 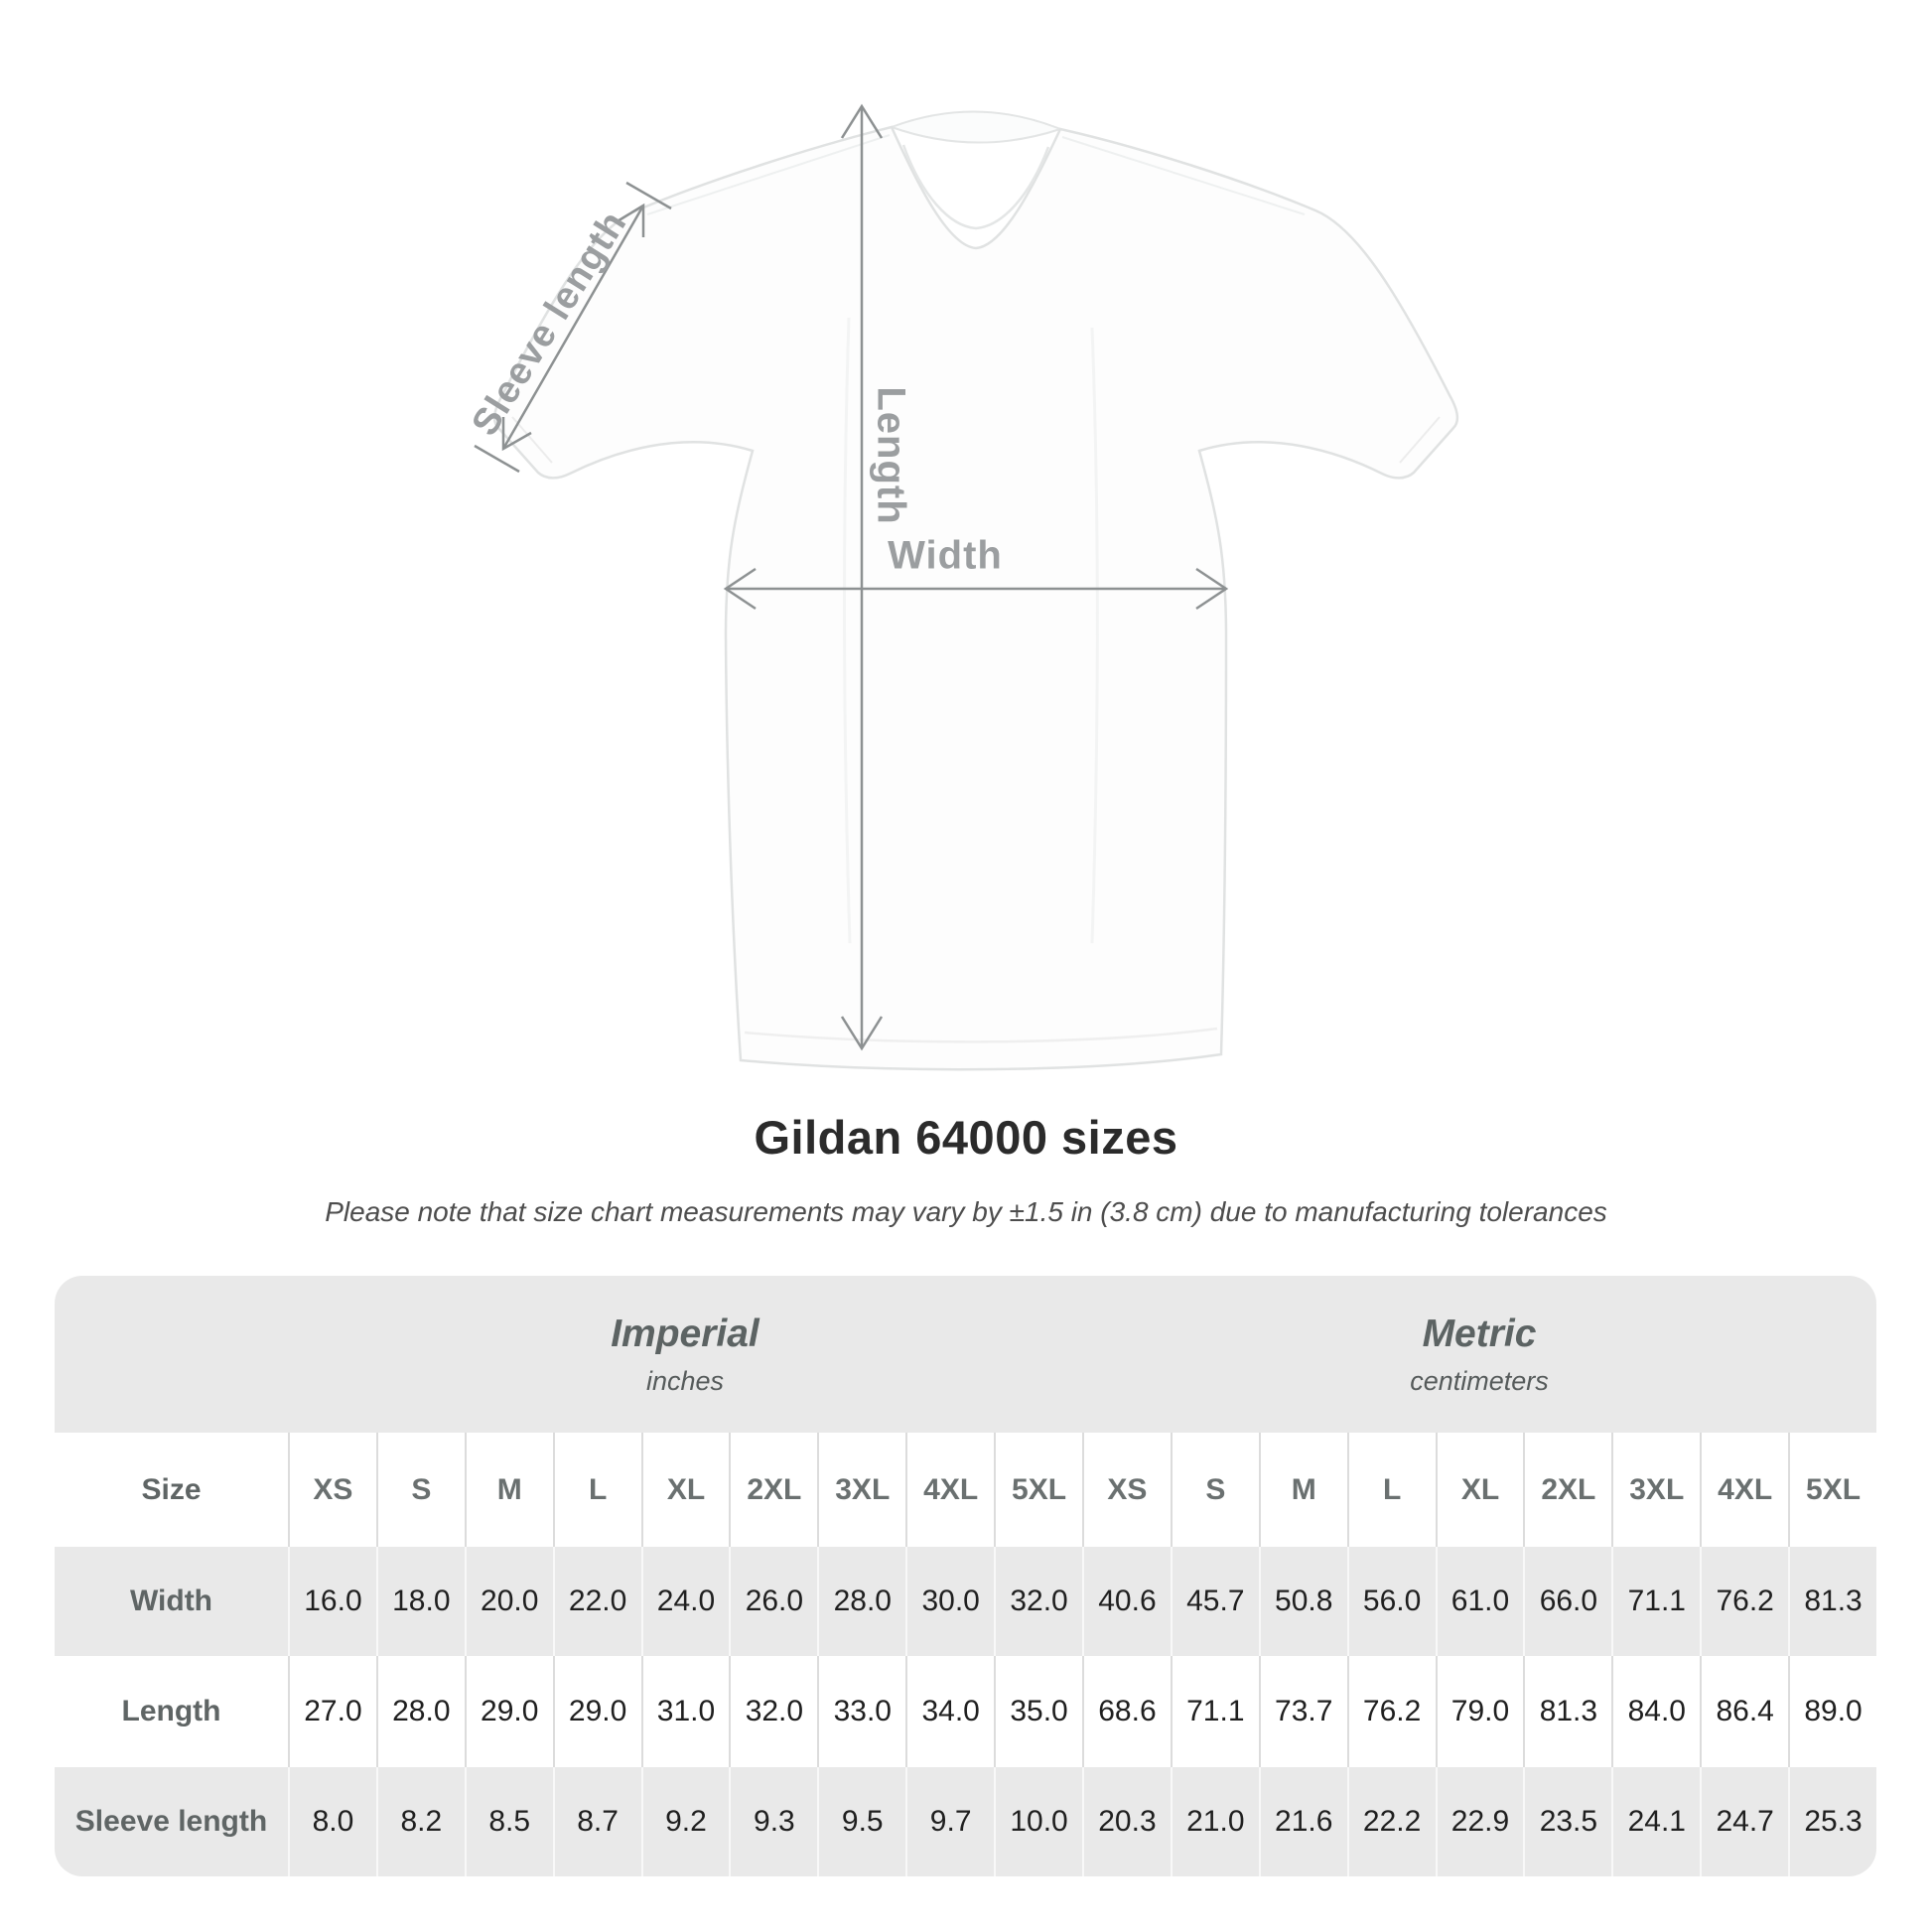 What do you see at coordinates (1567, 1602) in the screenshot?
I see `measurement-cell: 66.0` at bounding box center [1567, 1602].